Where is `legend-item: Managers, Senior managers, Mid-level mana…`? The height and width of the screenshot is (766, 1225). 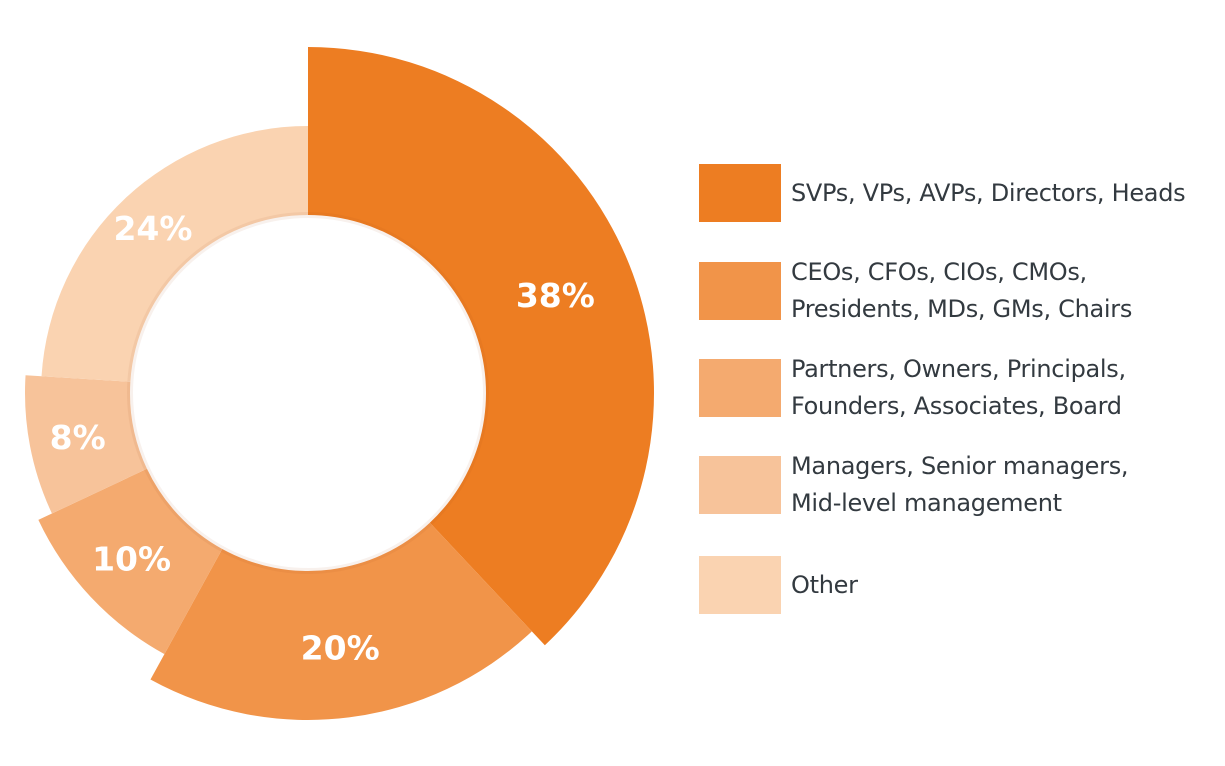 legend-item: Managers, Senior managers, Mid-level mana… is located at coordinates (959, 484).